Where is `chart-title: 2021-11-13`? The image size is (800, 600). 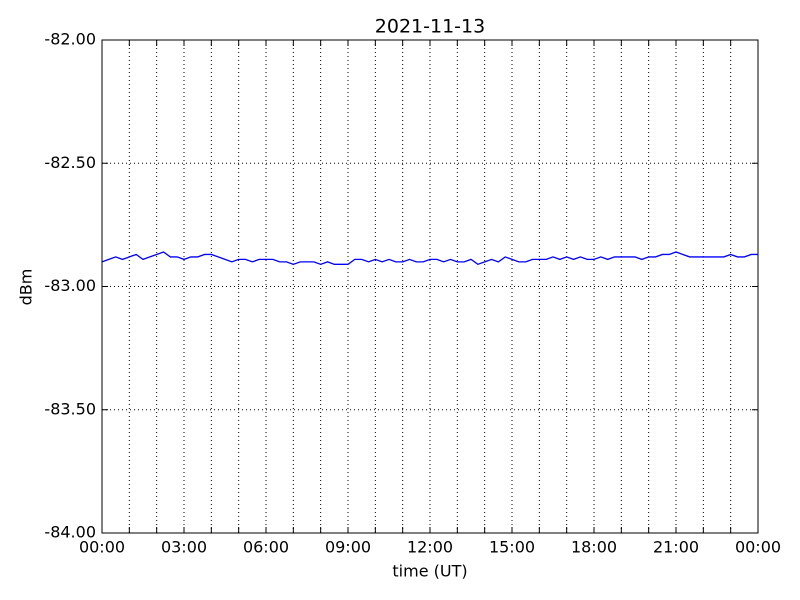 chart-title: 2021-11-13 is located at coordinates (430, 27).